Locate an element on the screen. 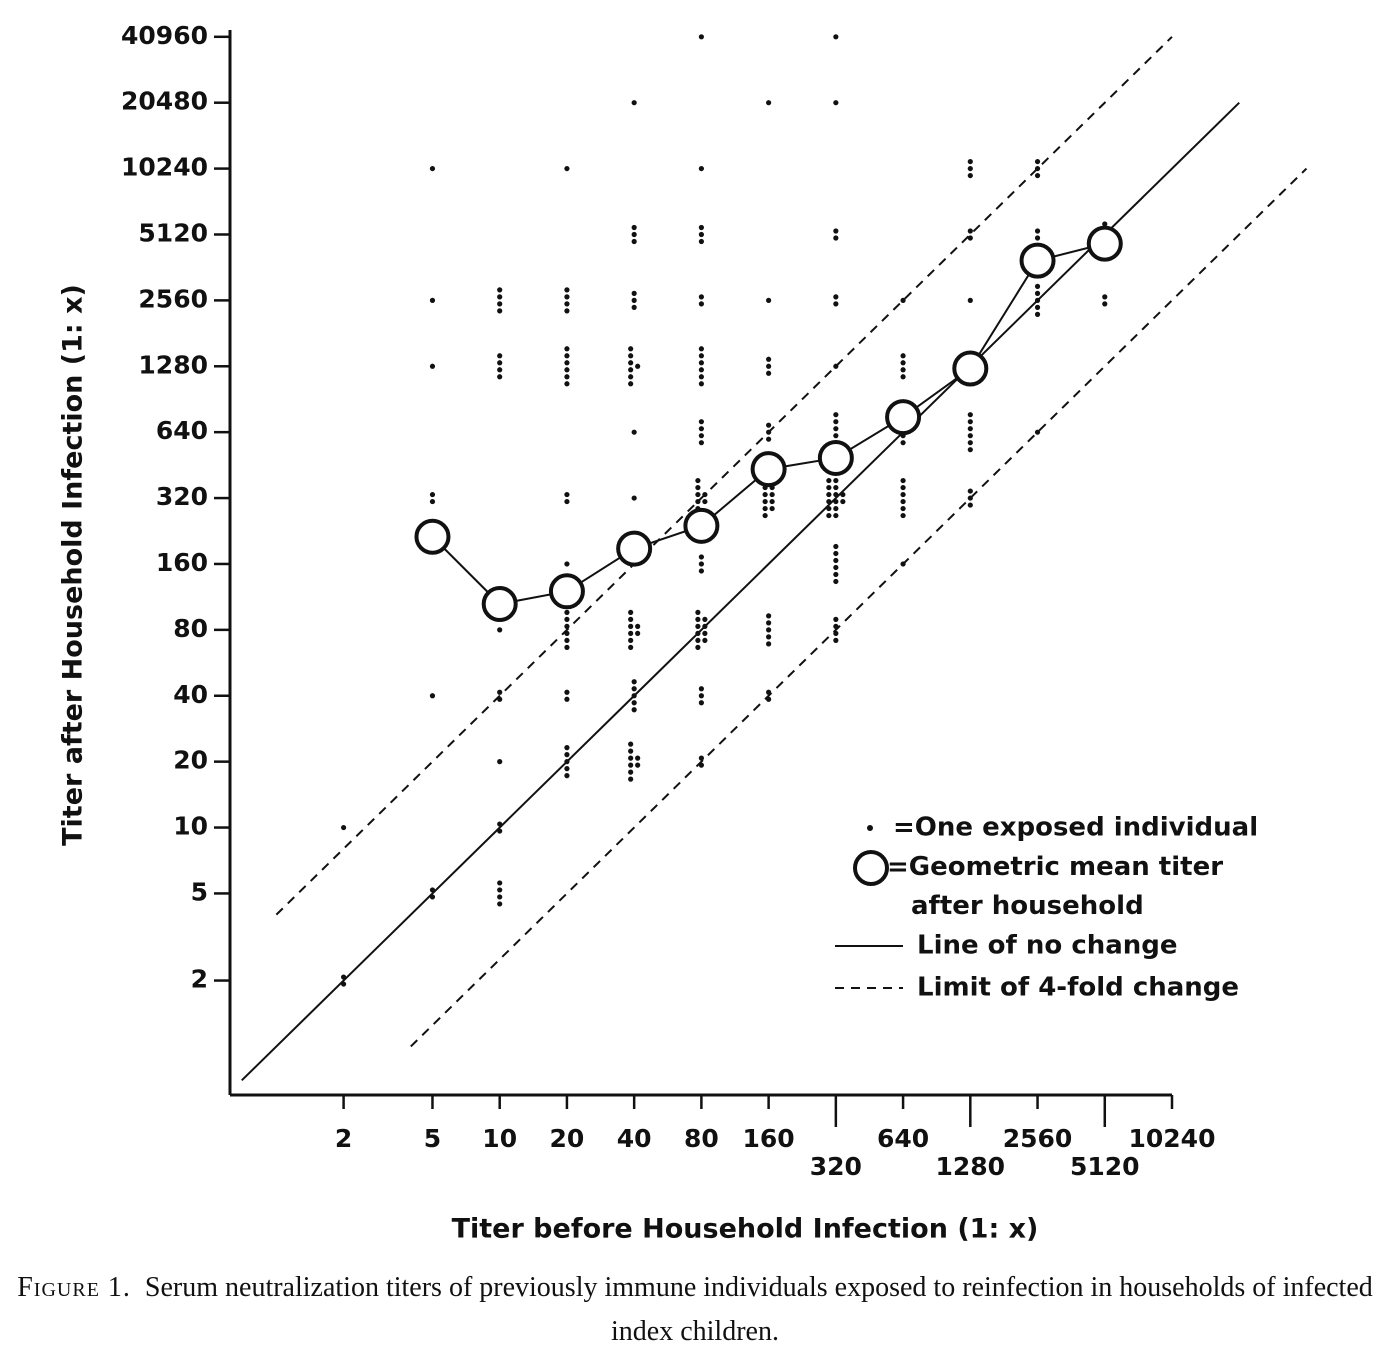  x-tick-label: 20 is located at coordinates (567, 1138).